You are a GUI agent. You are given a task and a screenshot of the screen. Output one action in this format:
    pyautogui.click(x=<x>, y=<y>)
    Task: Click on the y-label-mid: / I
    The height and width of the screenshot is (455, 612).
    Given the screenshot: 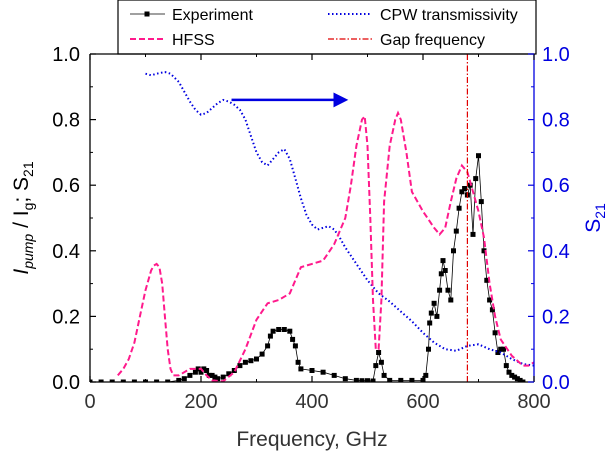 What is the action you would take?
    pyautogui.click(x=21, y=221)
    